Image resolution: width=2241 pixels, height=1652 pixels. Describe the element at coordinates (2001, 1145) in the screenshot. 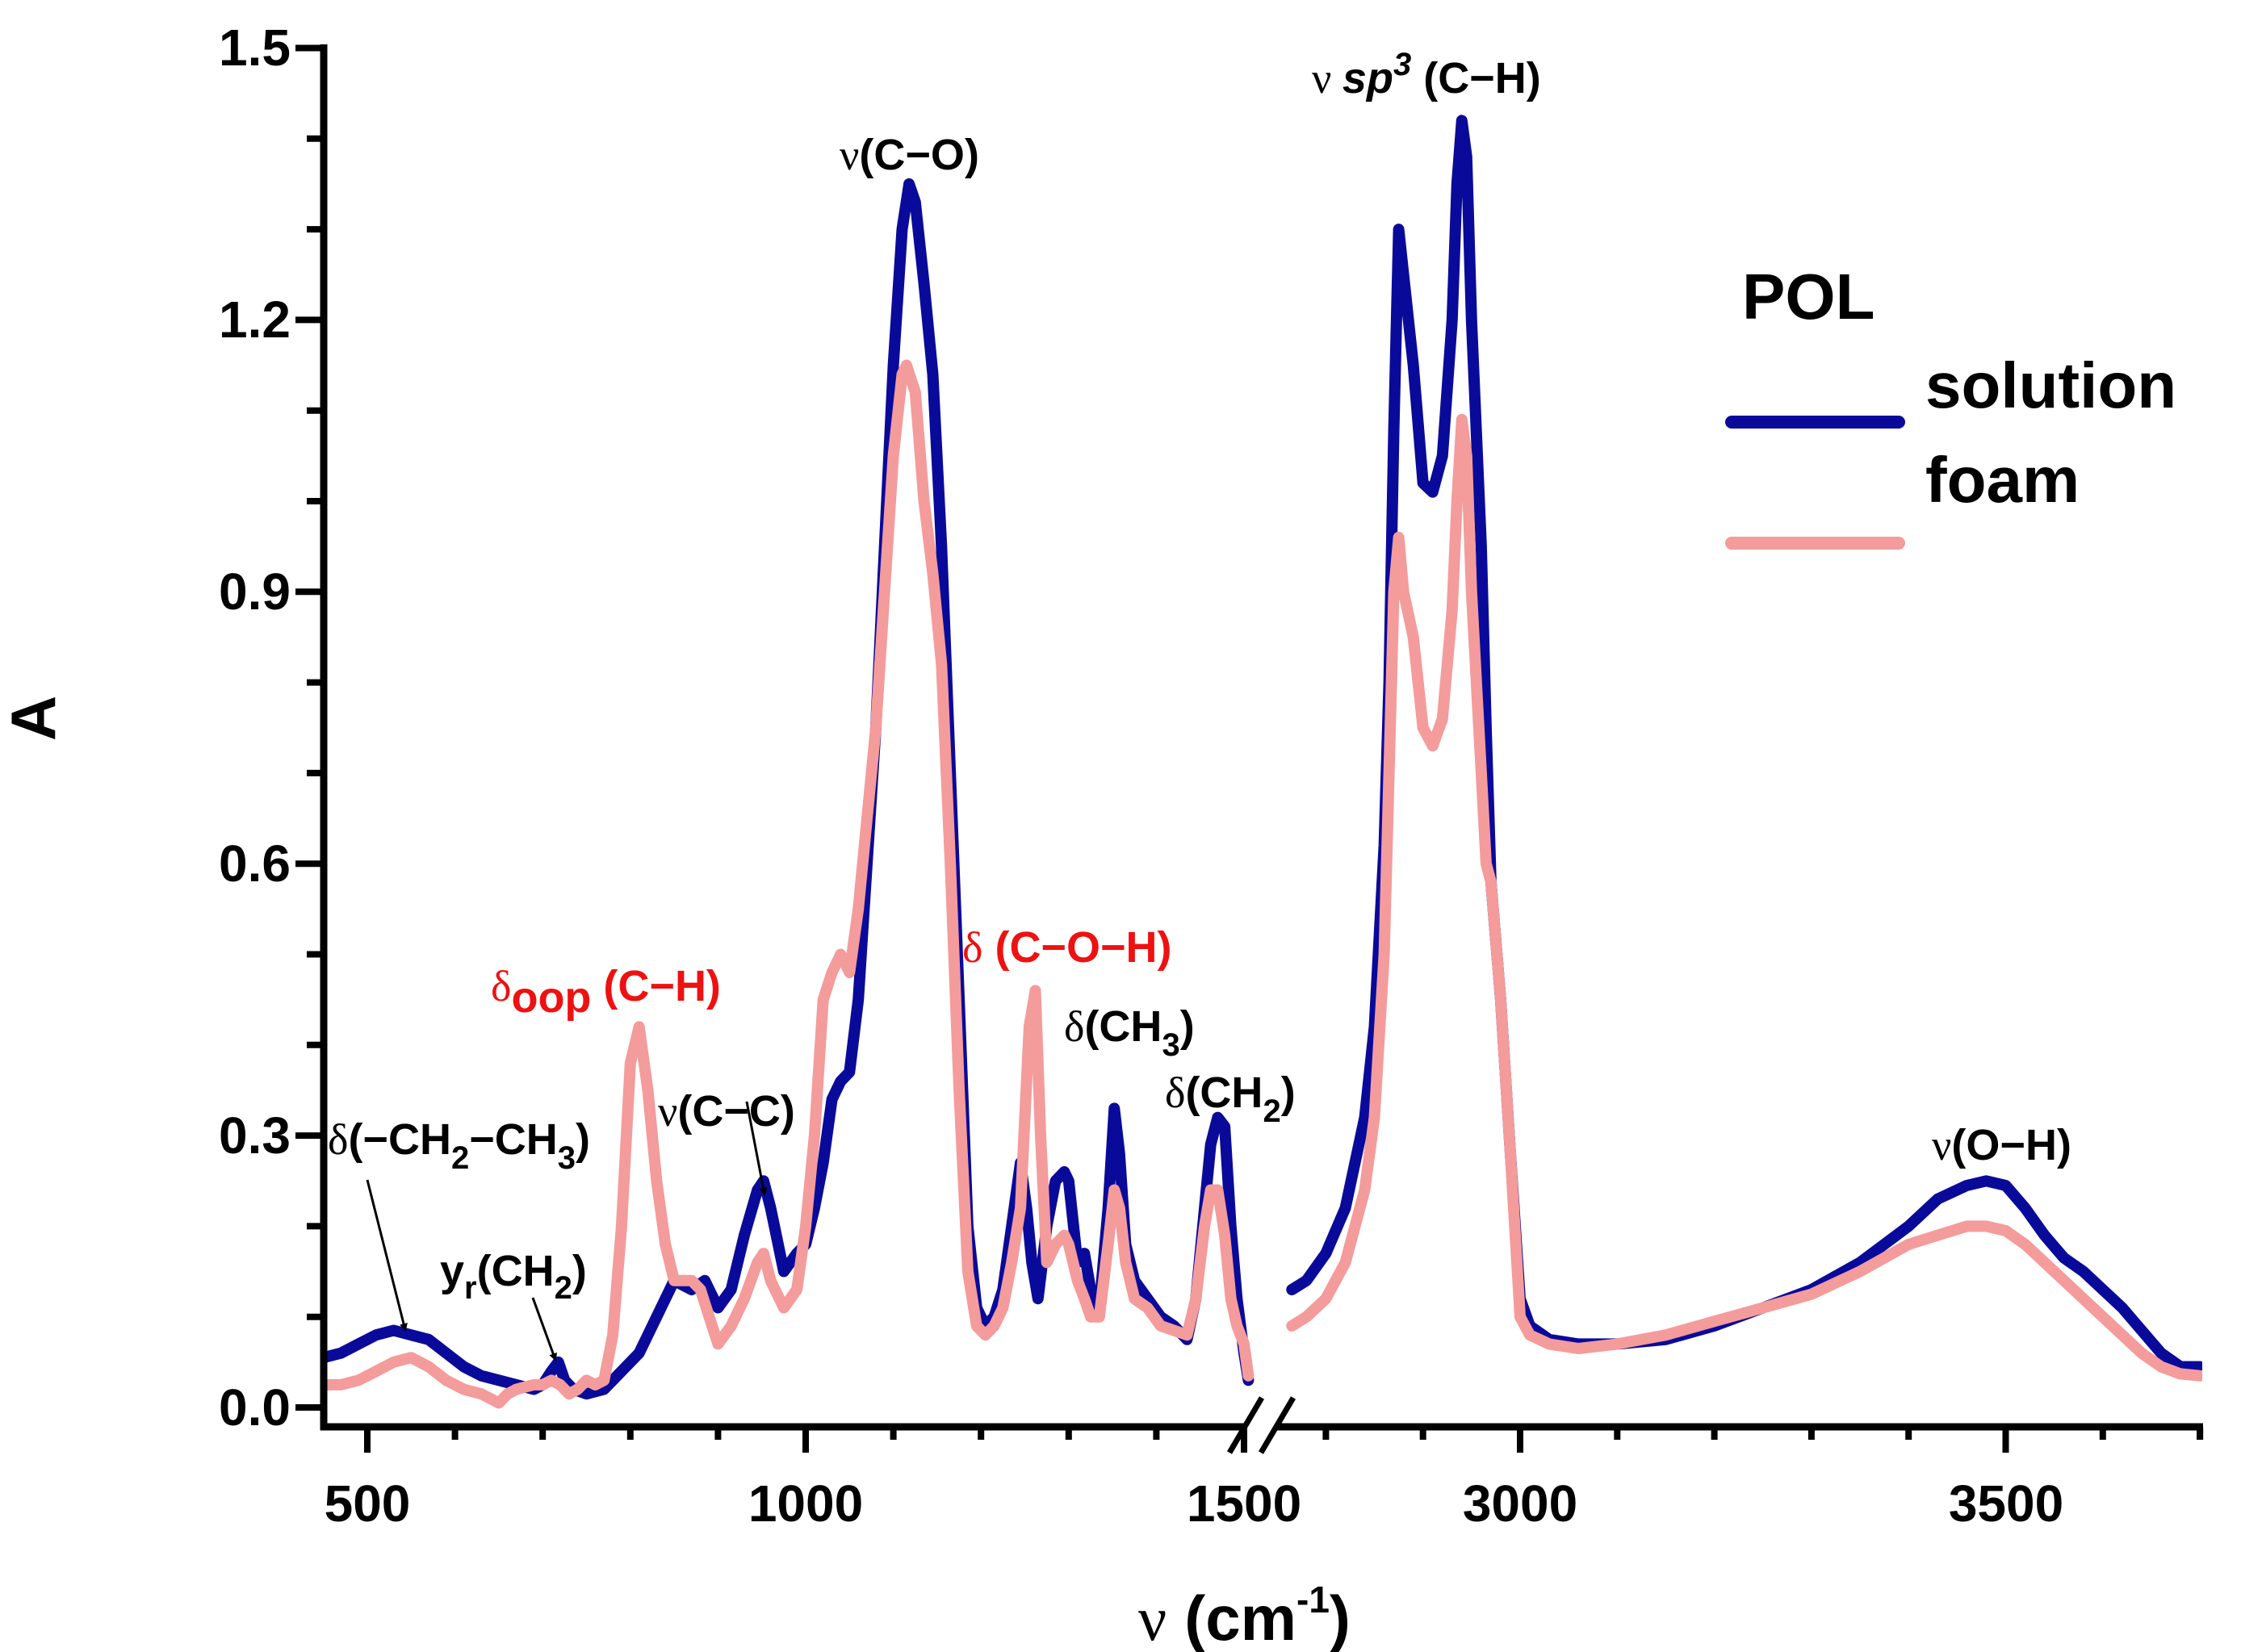

I see `annotation-nu-oh: ν(O−H)` at that location.